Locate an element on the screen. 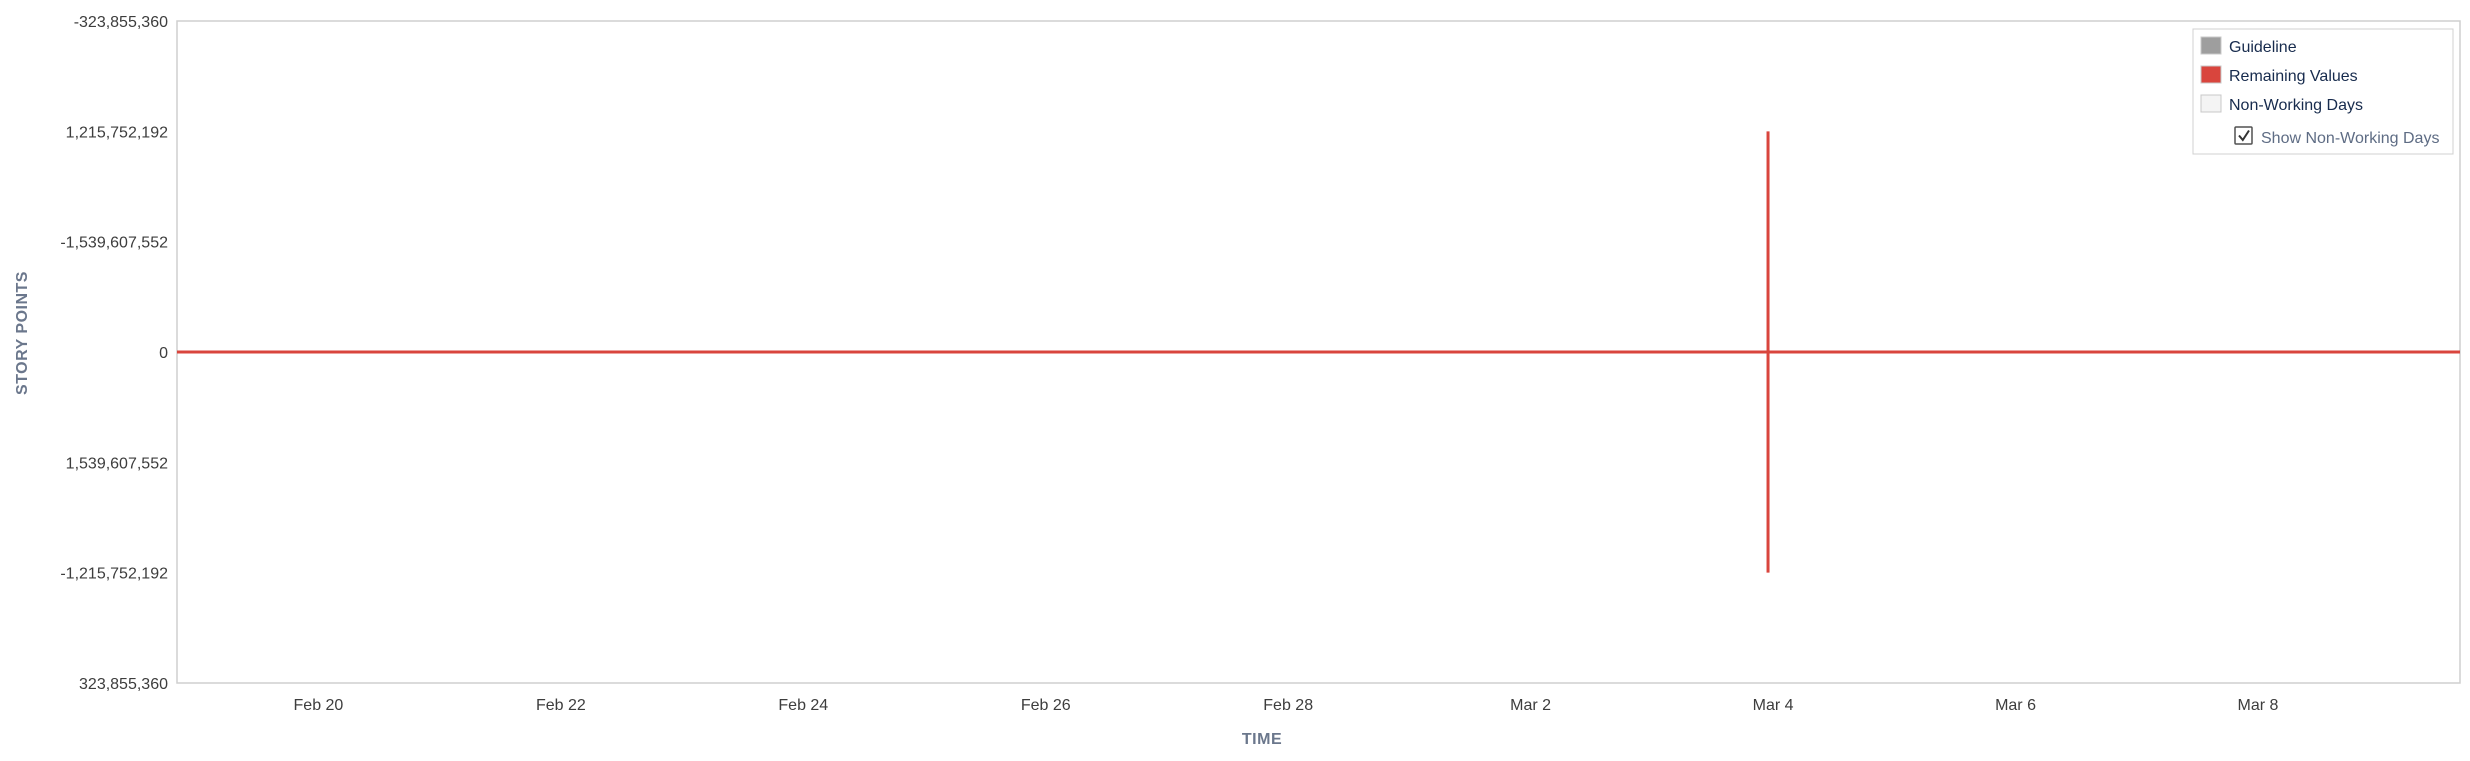 Image resolution: width=2470 pixels, height=761 pixels. x-tick-label: Feb 28 is located at coordinates (1288, 705).